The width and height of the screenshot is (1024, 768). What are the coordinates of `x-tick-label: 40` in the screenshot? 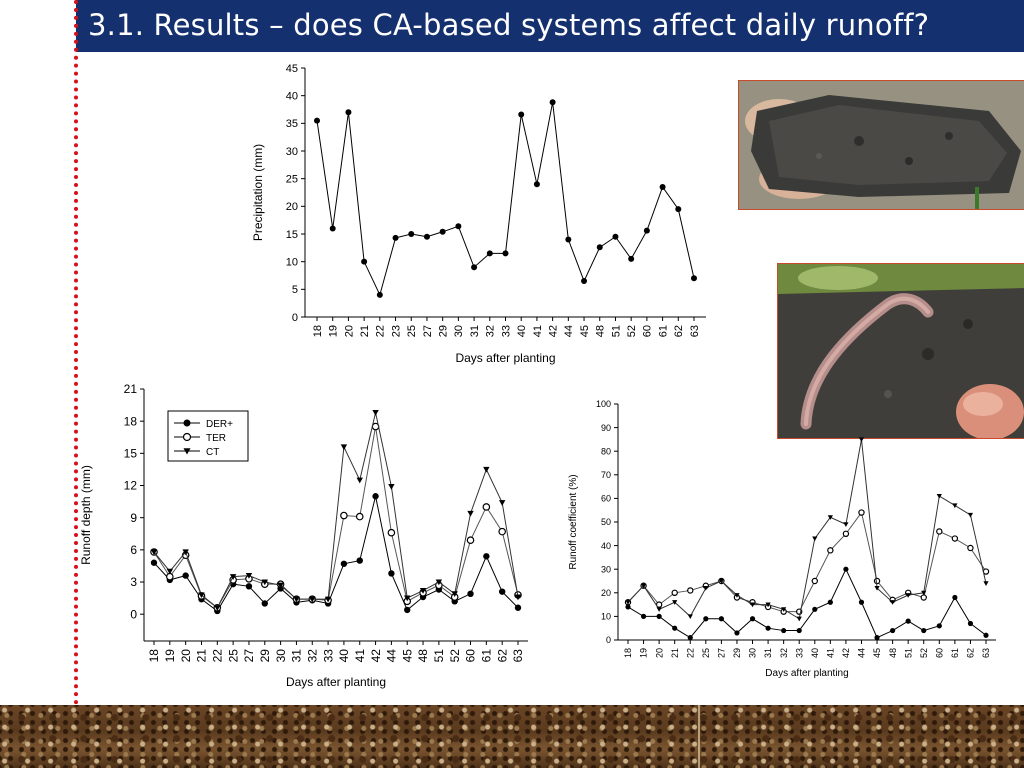 It's located at (815, 653).